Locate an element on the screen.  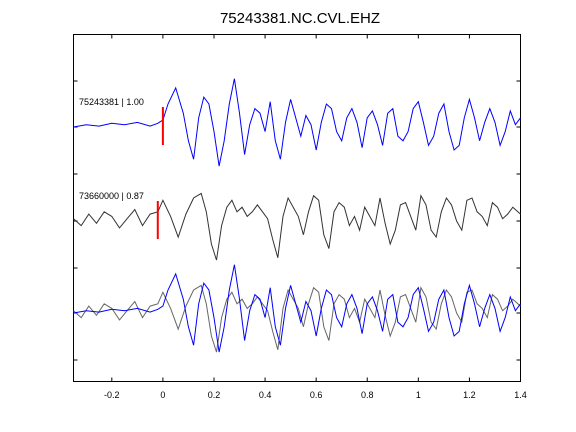
x-tick-label: 1.4 is located at coordinates (520, 395).